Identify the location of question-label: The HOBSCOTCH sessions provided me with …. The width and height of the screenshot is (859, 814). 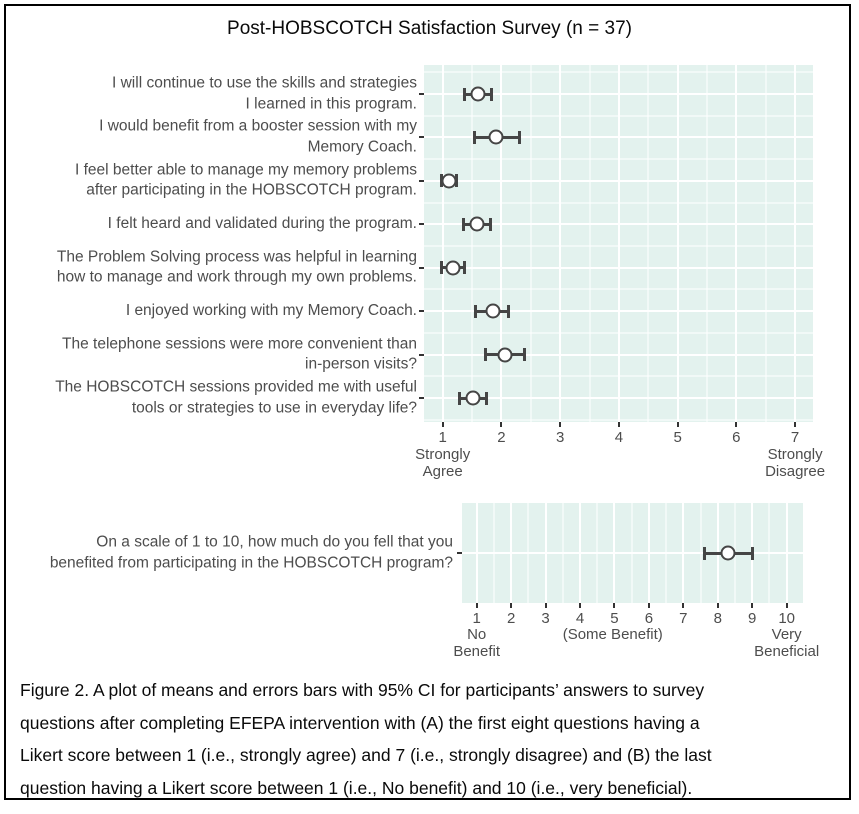
(236, 397).